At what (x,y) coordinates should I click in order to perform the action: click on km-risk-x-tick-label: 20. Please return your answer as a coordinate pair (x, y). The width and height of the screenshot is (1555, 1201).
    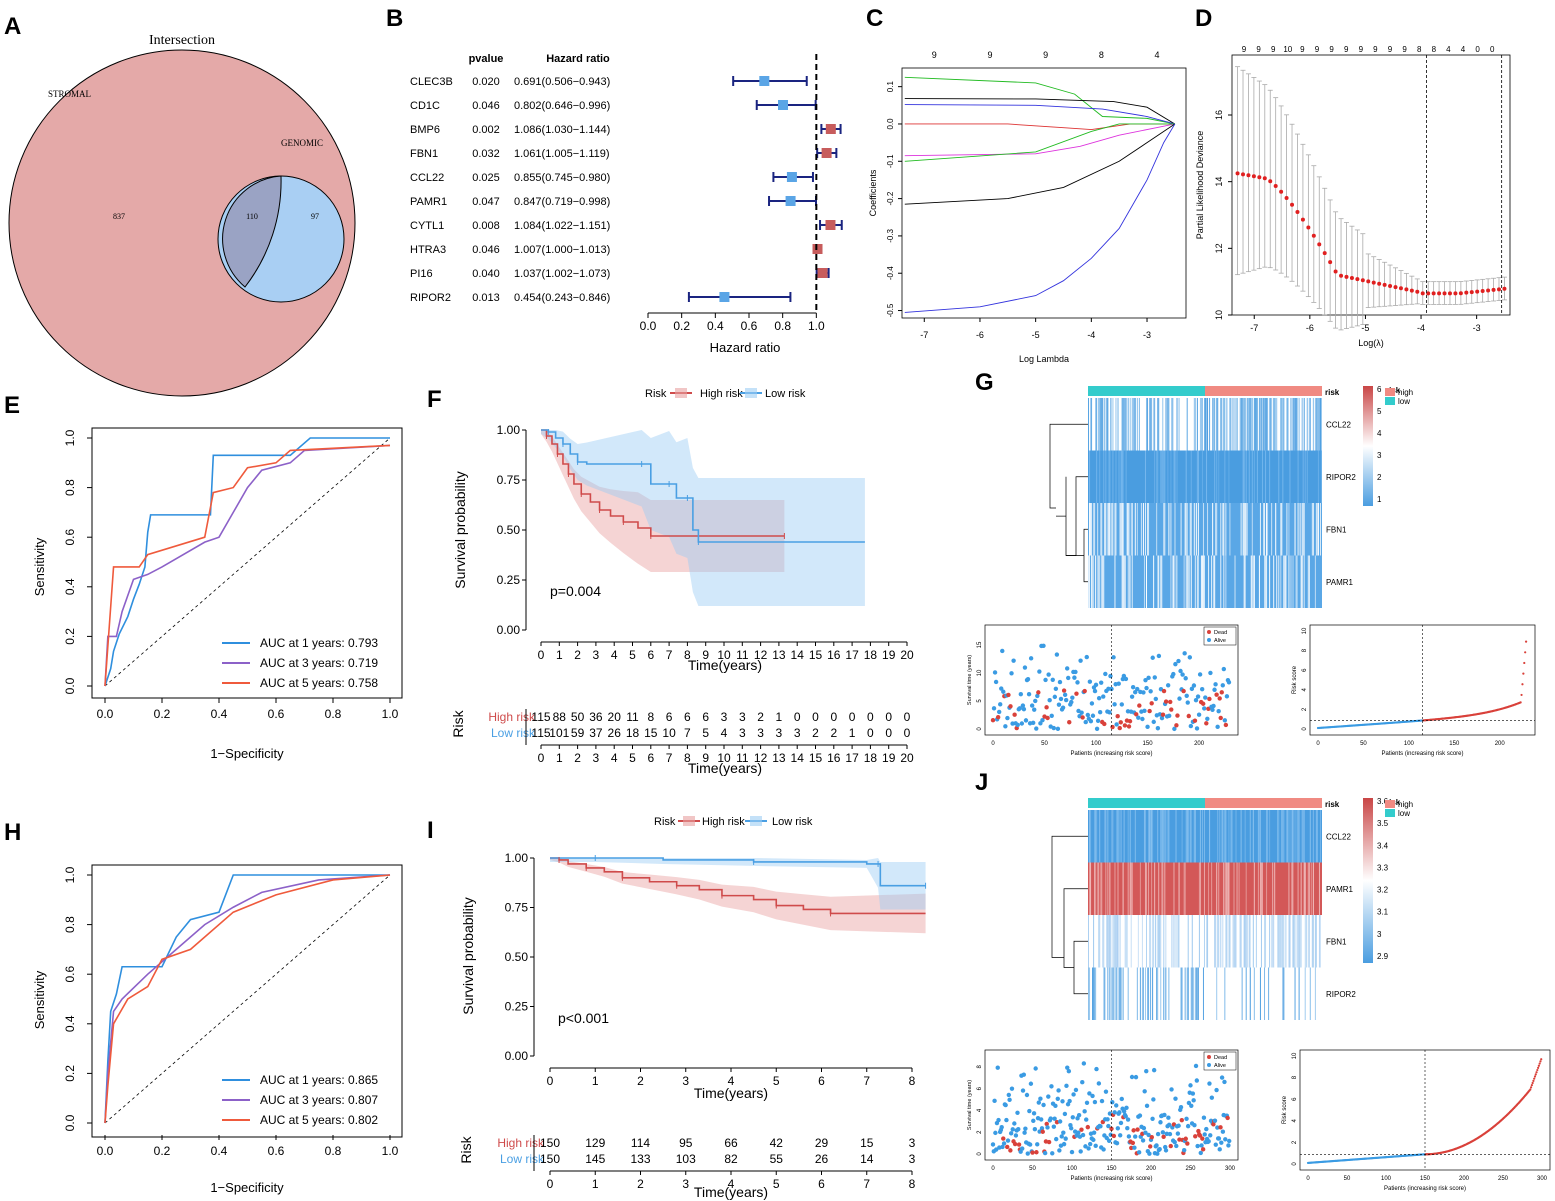
    Looking at the image, I should click on (907, 758).